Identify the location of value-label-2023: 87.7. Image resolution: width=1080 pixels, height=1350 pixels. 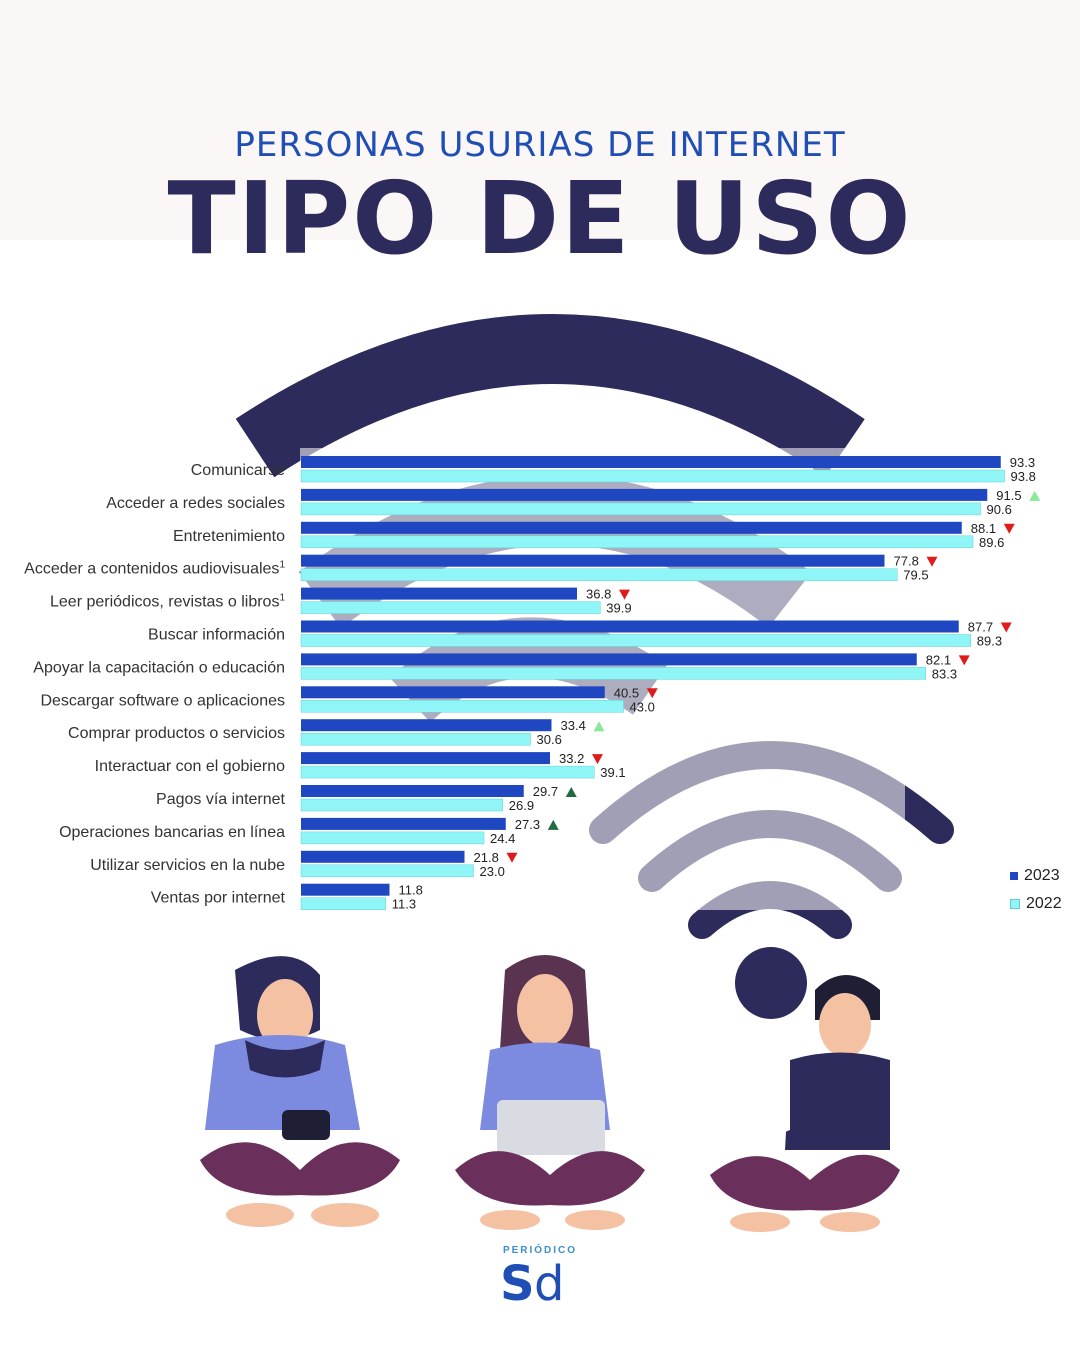
(980, 627).